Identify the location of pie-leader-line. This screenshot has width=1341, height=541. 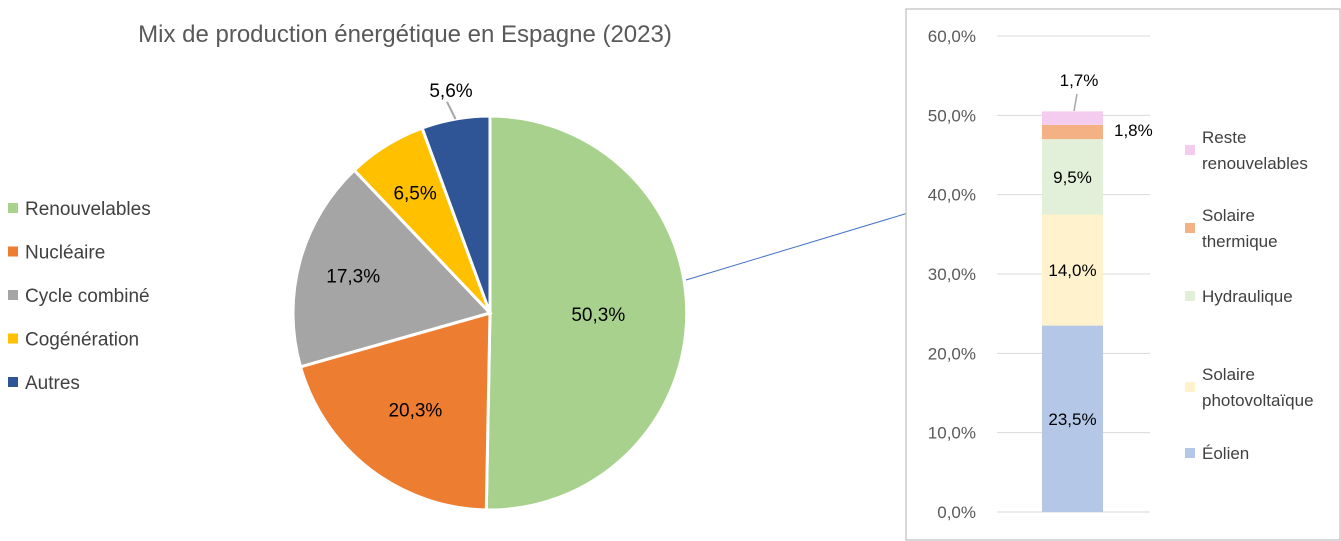
(451, 110).